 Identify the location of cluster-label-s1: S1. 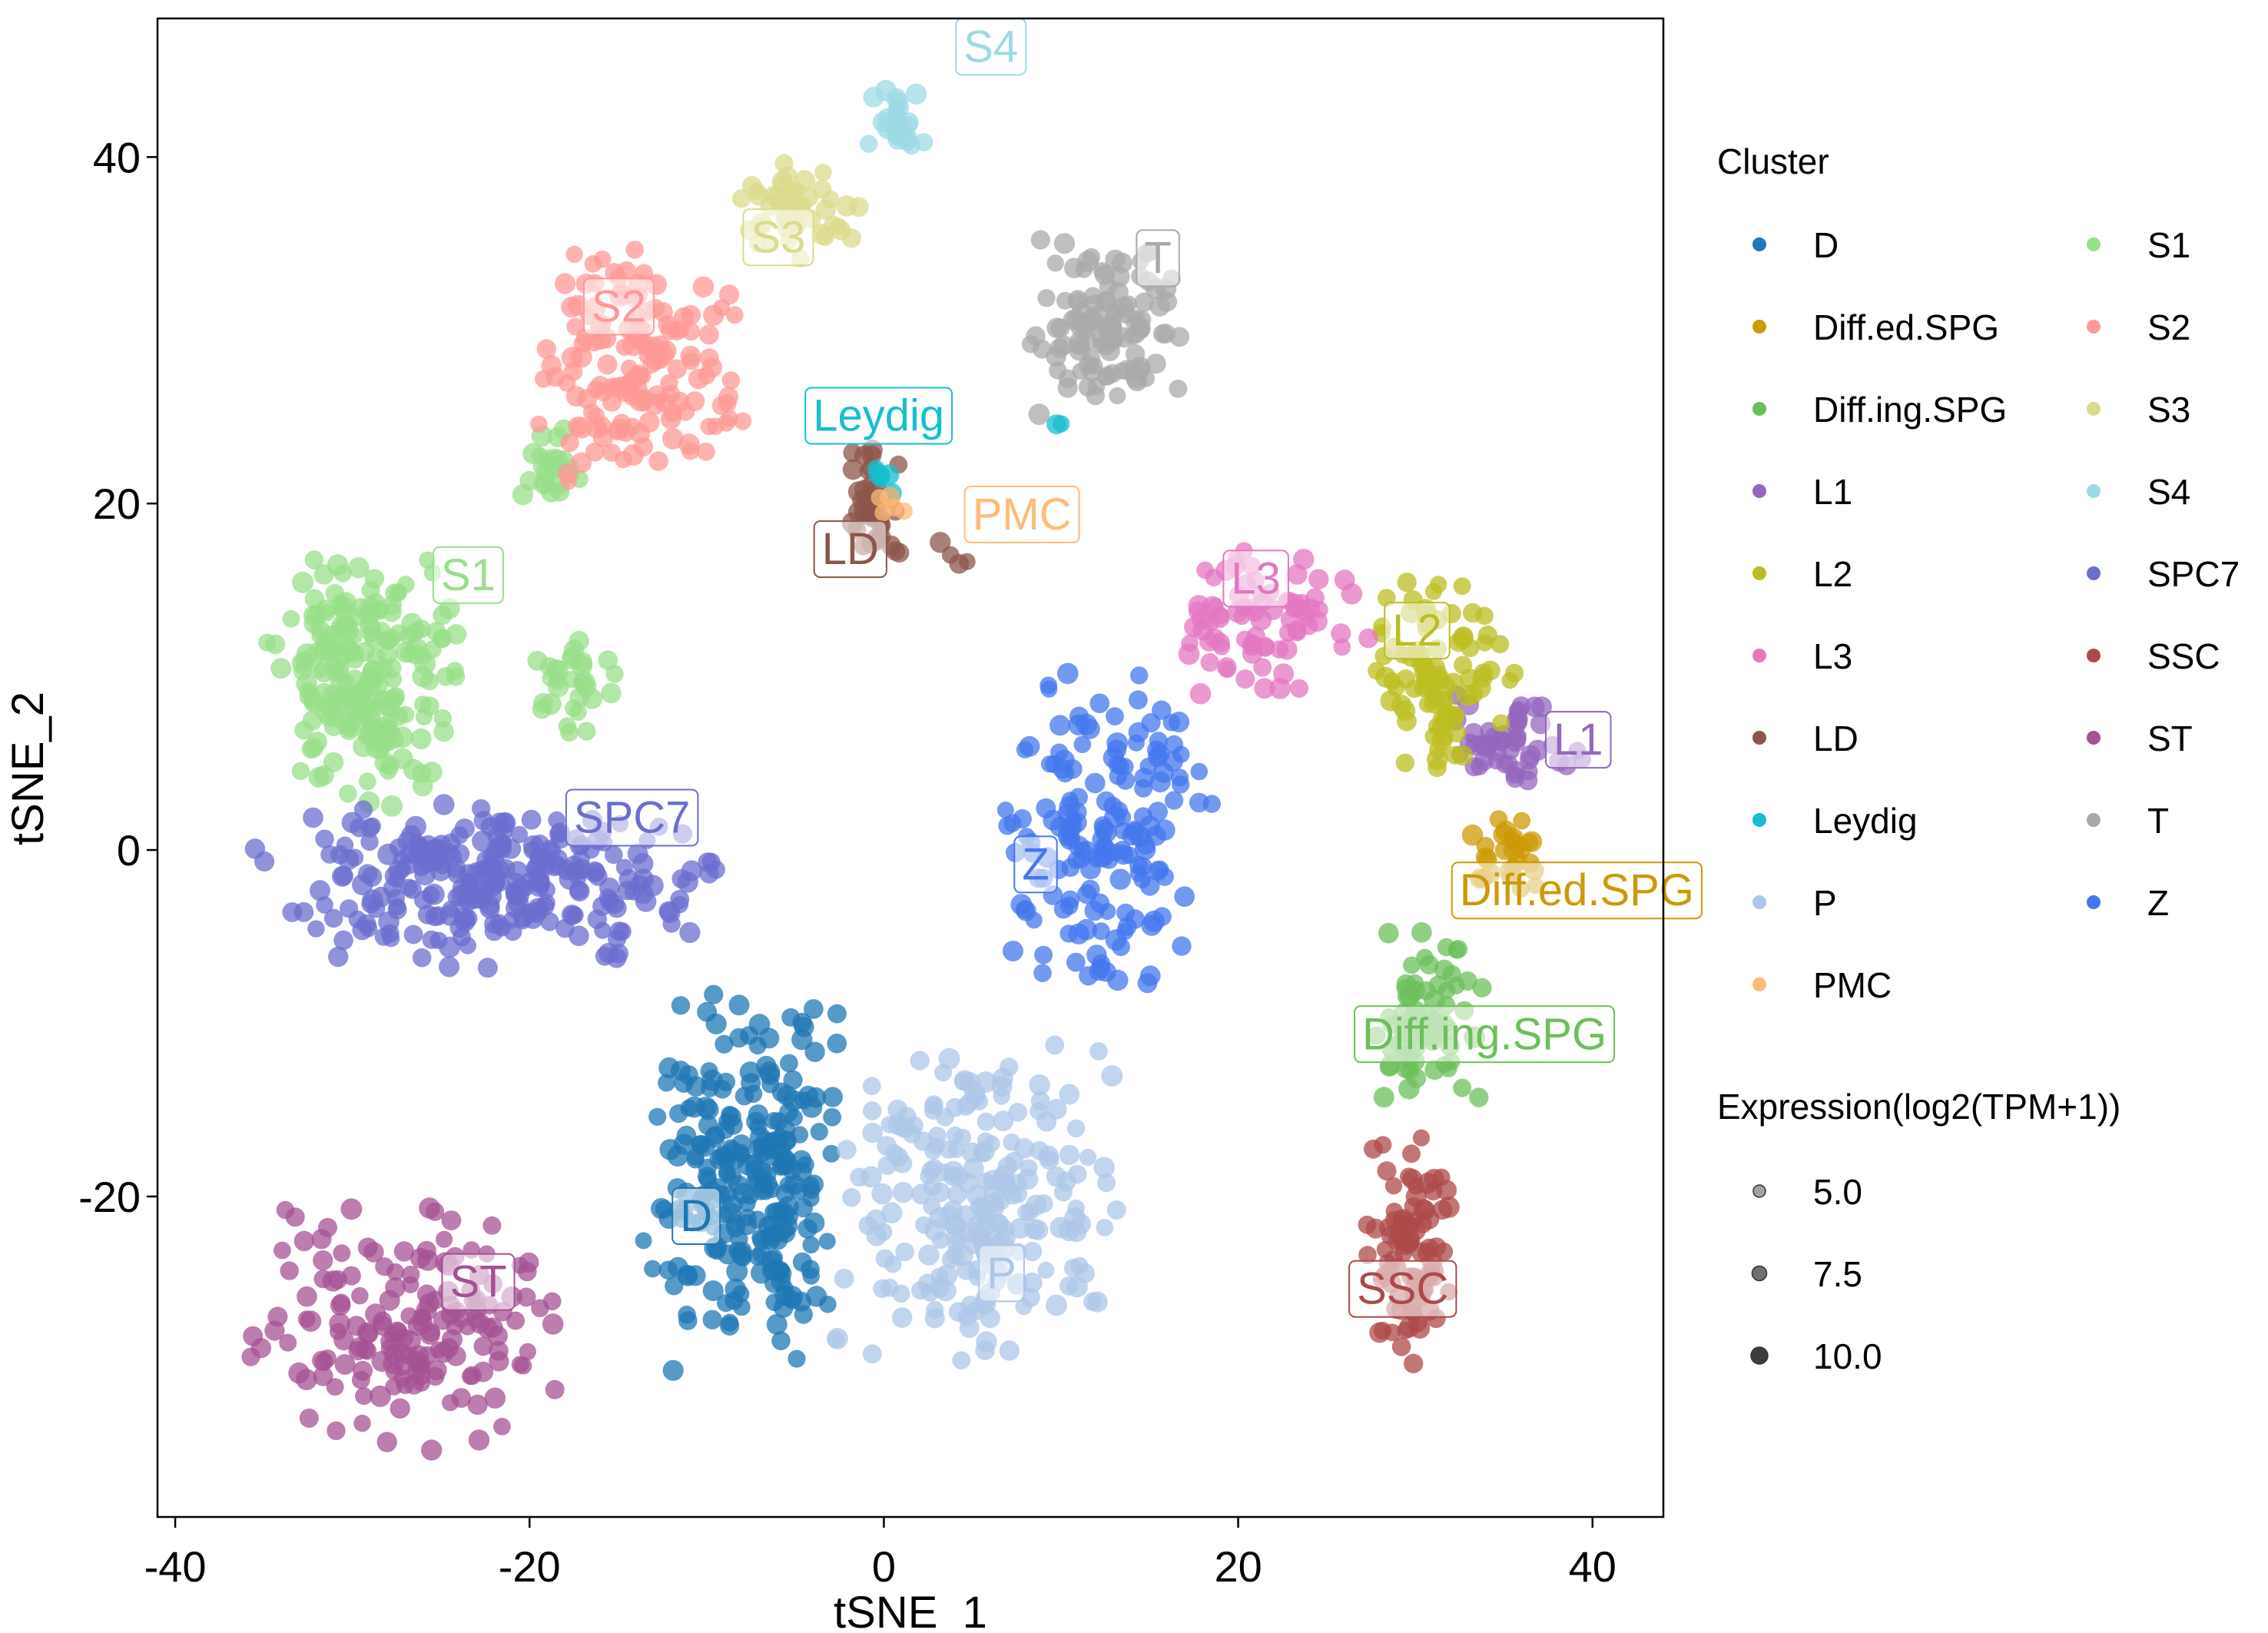
(468, 575).